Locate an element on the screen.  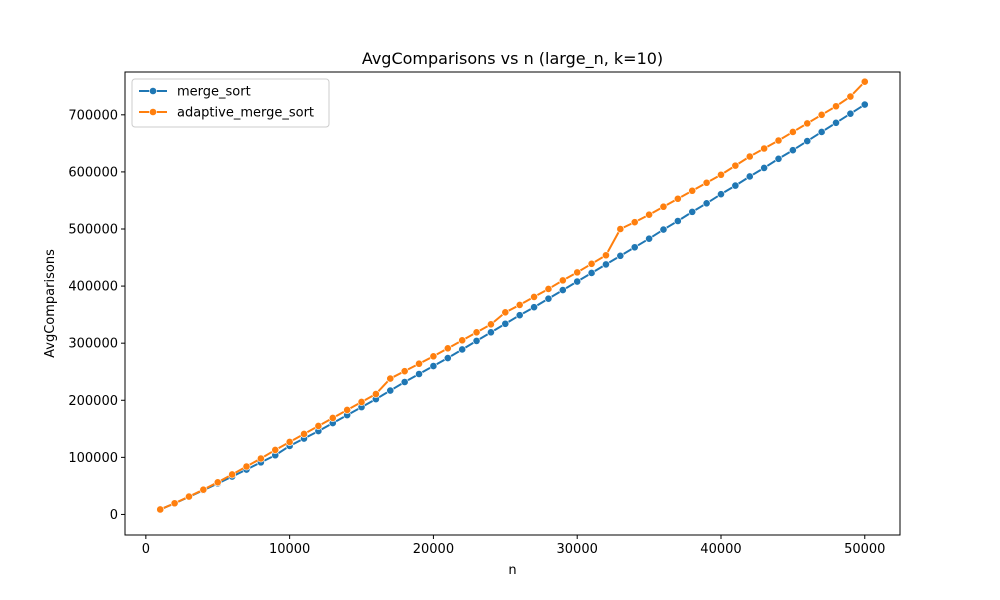
legend-label: merge_sort is located at coordinates (214, 92).